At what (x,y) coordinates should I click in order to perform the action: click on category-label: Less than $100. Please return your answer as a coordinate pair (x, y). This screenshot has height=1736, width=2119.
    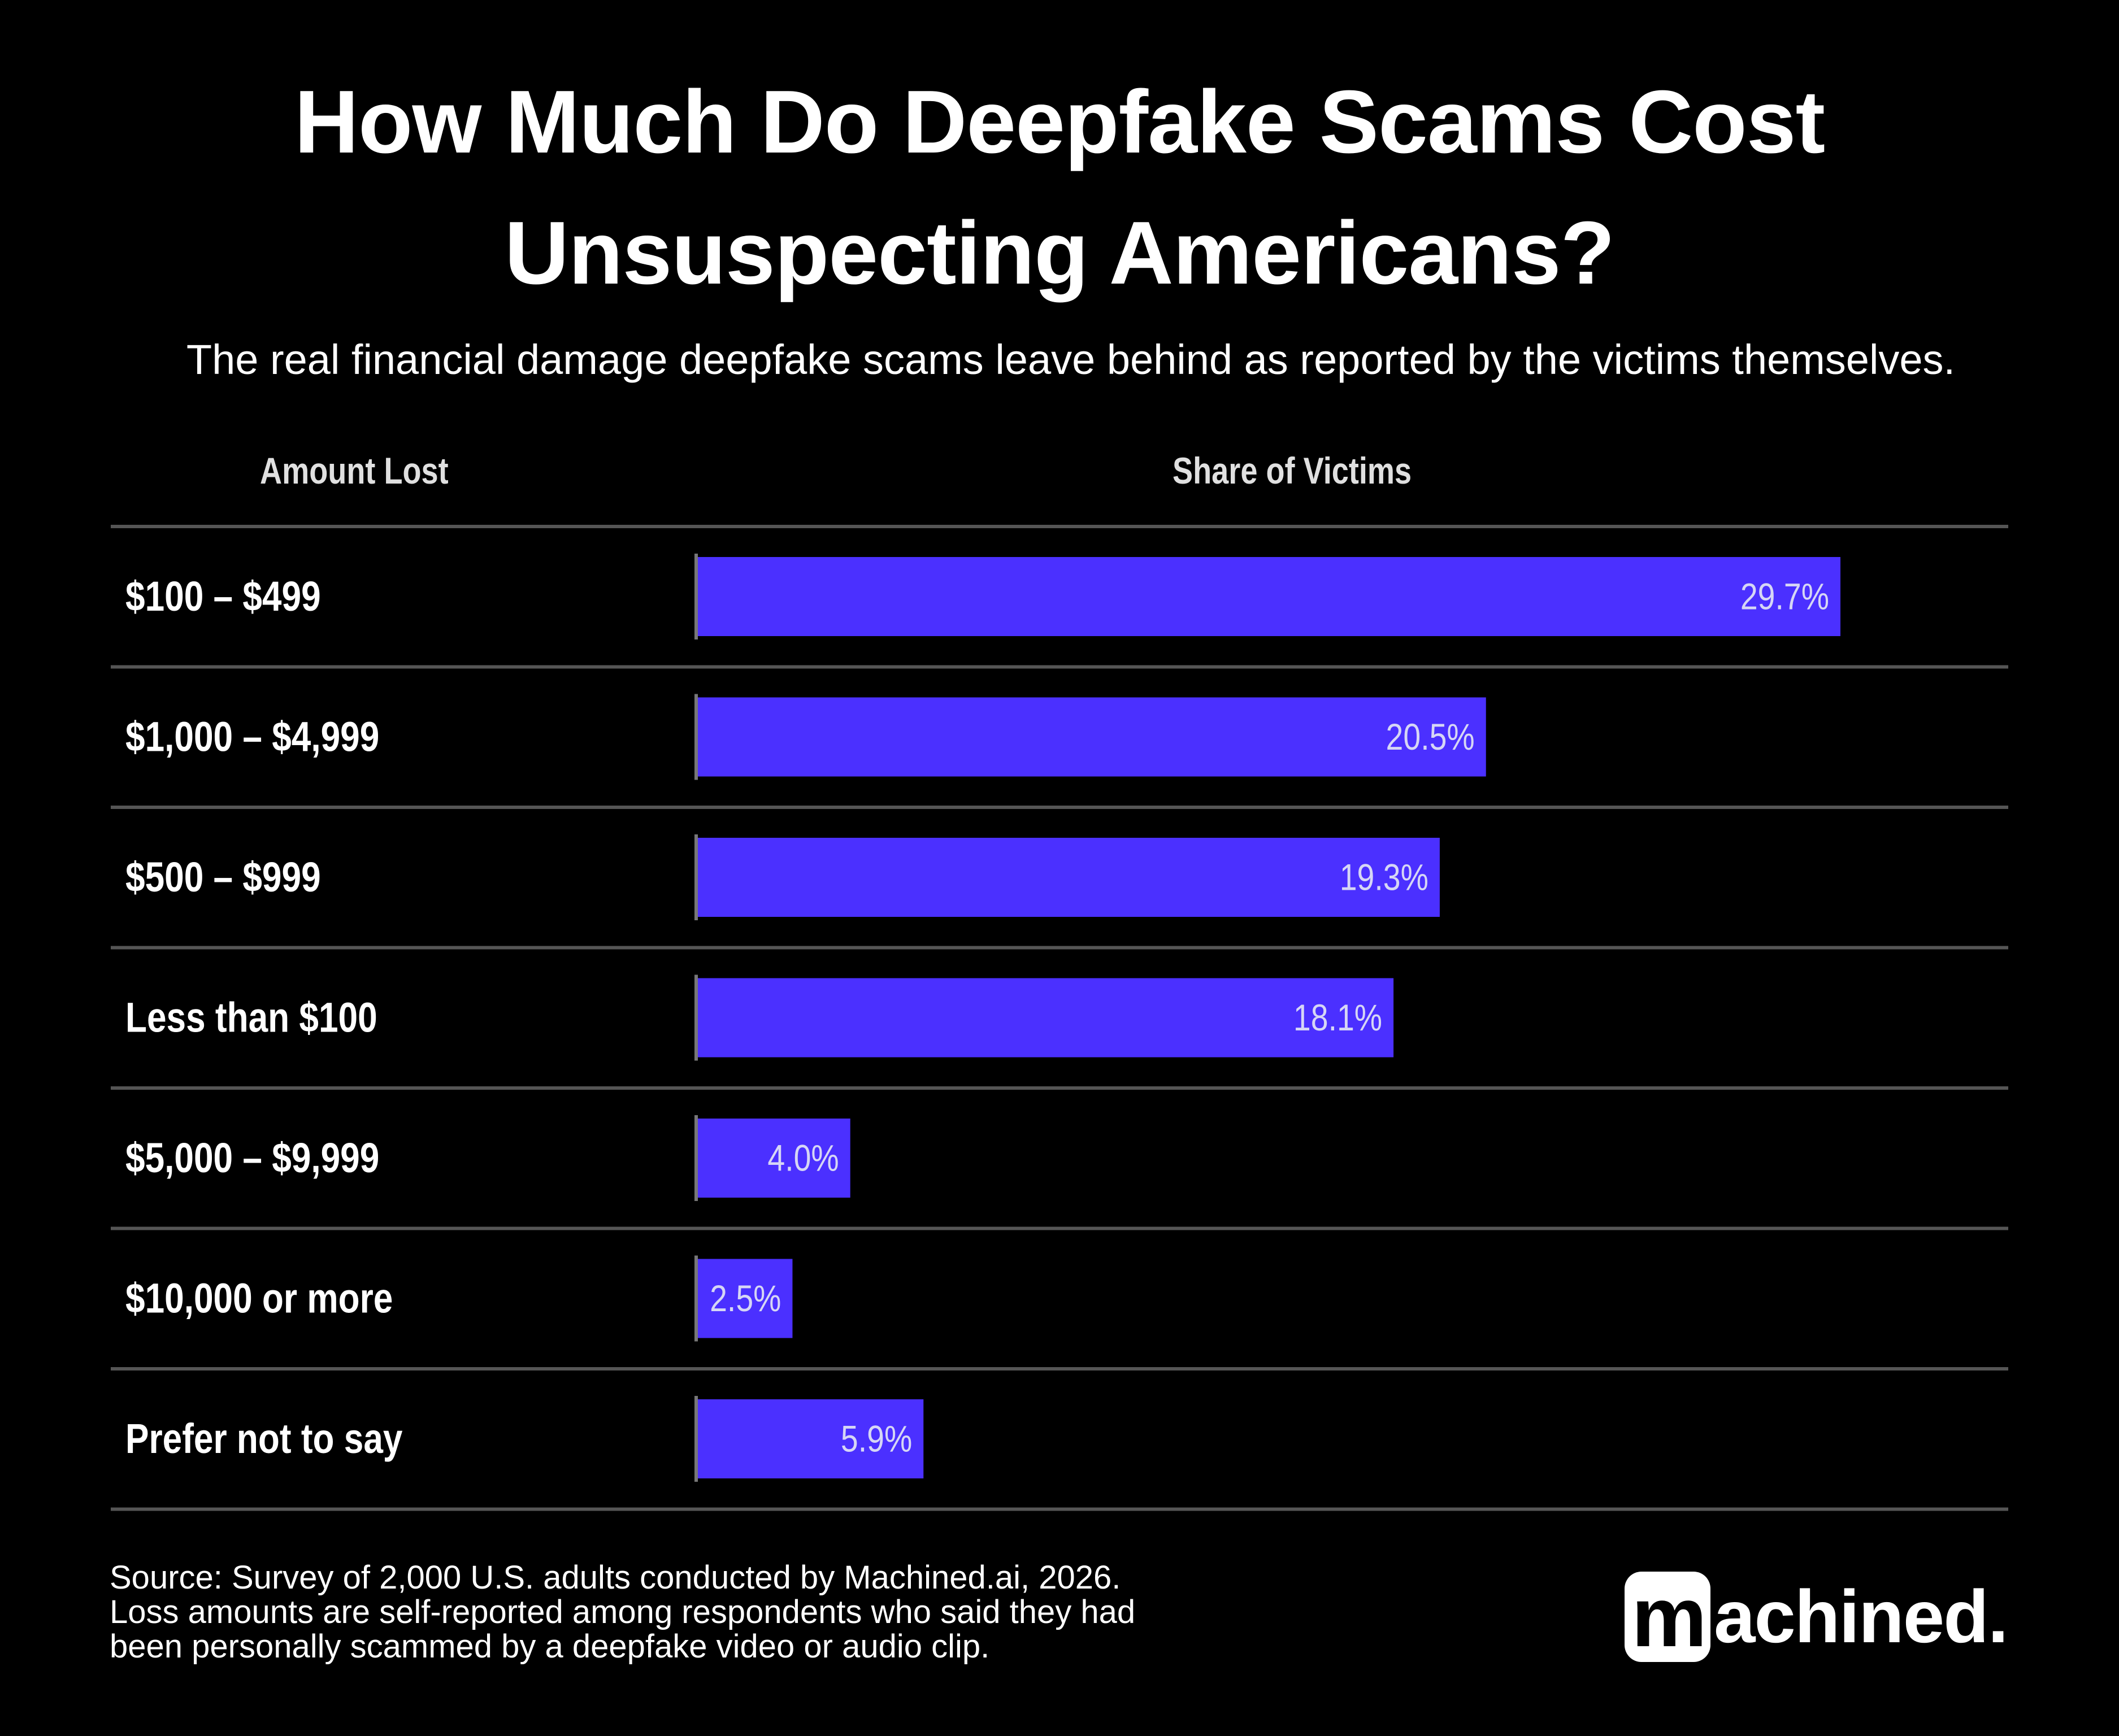
    Looking at the image, I should click on (251, 1017).